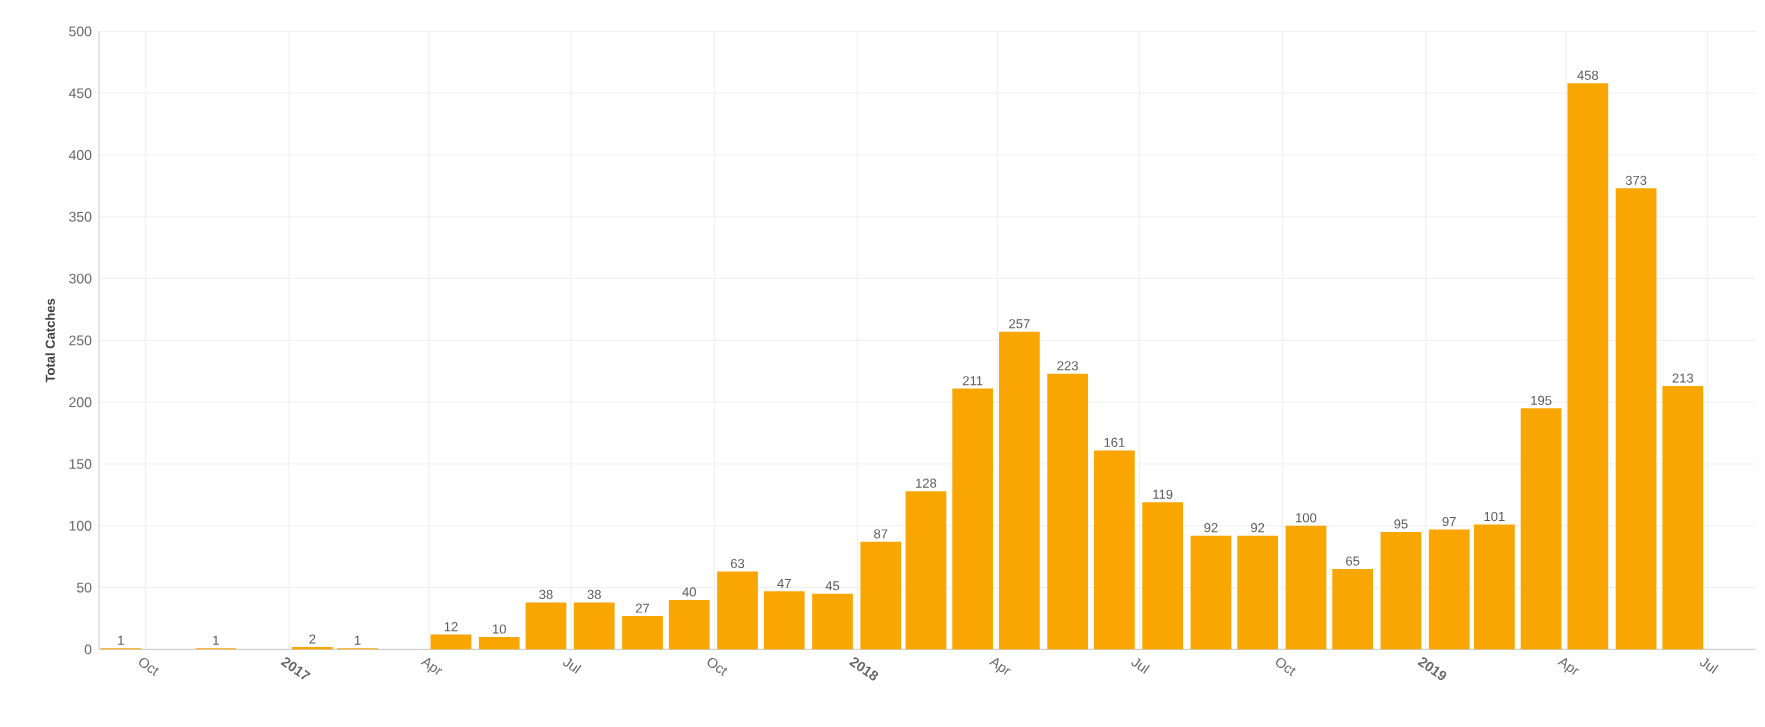 This screenshot has height=727, width=1765. I want to click on data-label: 458, so click(1588, 75).